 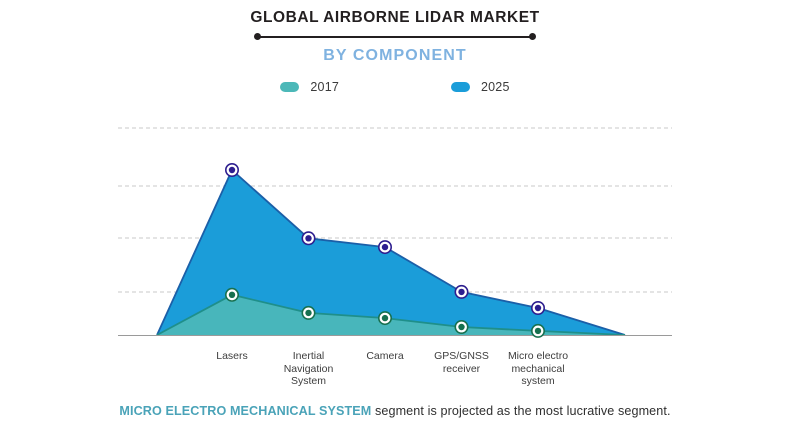 What do you see at coordinates (395, 87) in the screenshot?
I see `chart-legend: 2017 2025` at bounding box center [395, 87].